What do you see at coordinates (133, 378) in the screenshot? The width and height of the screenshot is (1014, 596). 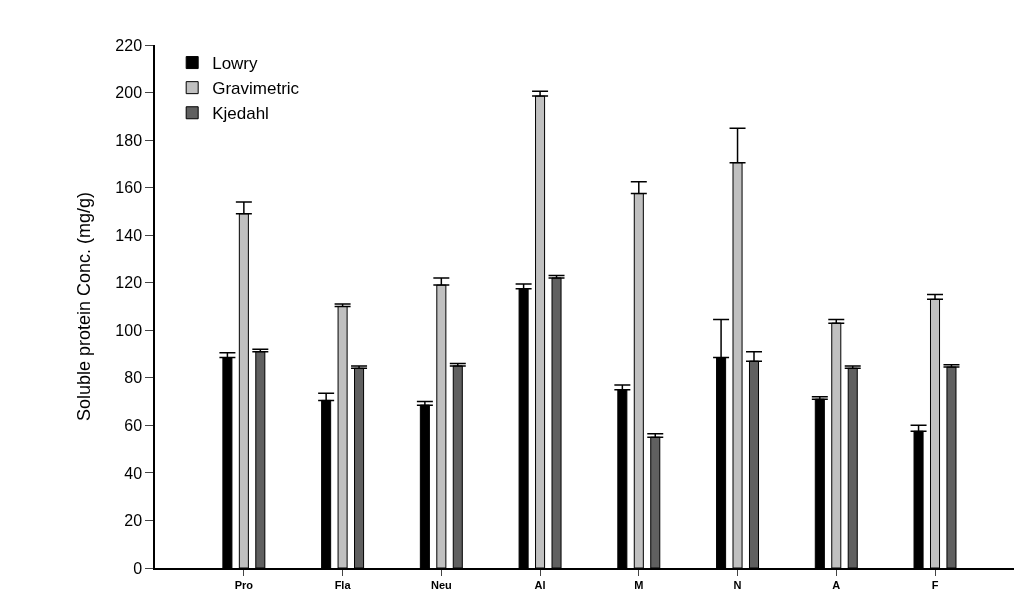 I see `y-tick-label: 80` at bounding box center [133, 378].